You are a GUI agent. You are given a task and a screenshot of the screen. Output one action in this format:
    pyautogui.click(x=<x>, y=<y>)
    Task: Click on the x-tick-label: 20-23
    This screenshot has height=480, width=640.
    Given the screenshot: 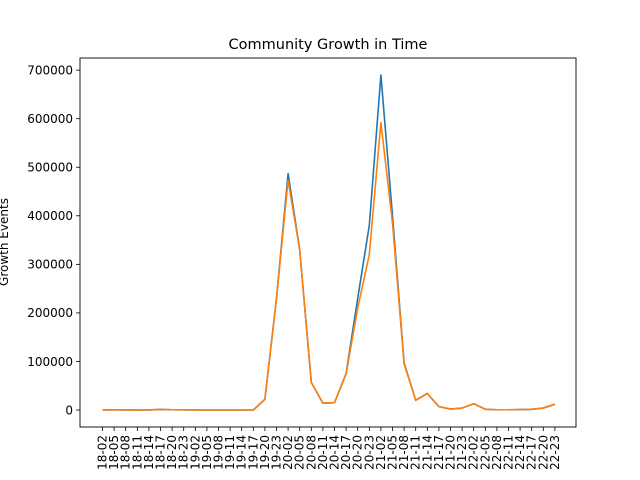 What is the action you would take?
    pyautogui.click(x=369, y=452)
    